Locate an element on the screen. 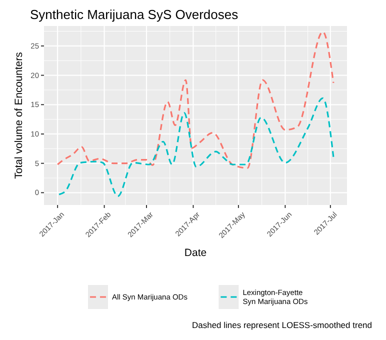 The height and width of the screenshot is (340, 386). text: Dashed lines represent LOESS-smoothed trend is located at coordinates (282, 325).